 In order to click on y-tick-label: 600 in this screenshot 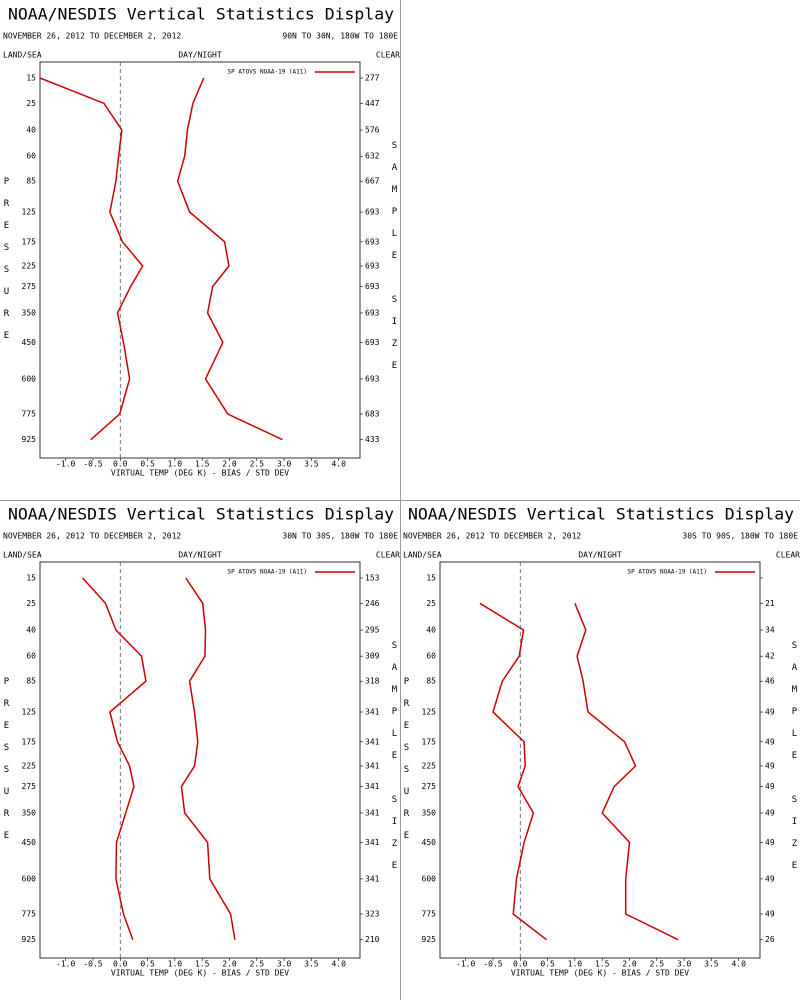, I will do `click(429, 878)`.